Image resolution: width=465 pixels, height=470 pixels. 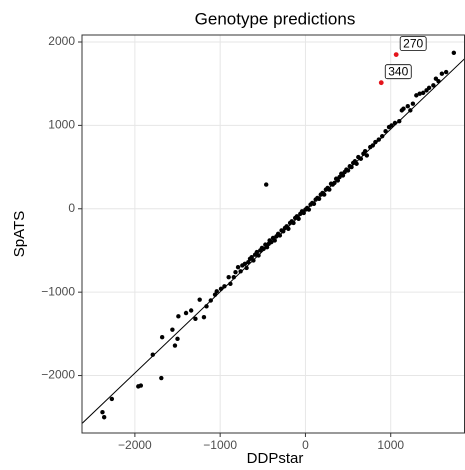 I want to click on annotation-label: 340, so click(x=398, y=71).